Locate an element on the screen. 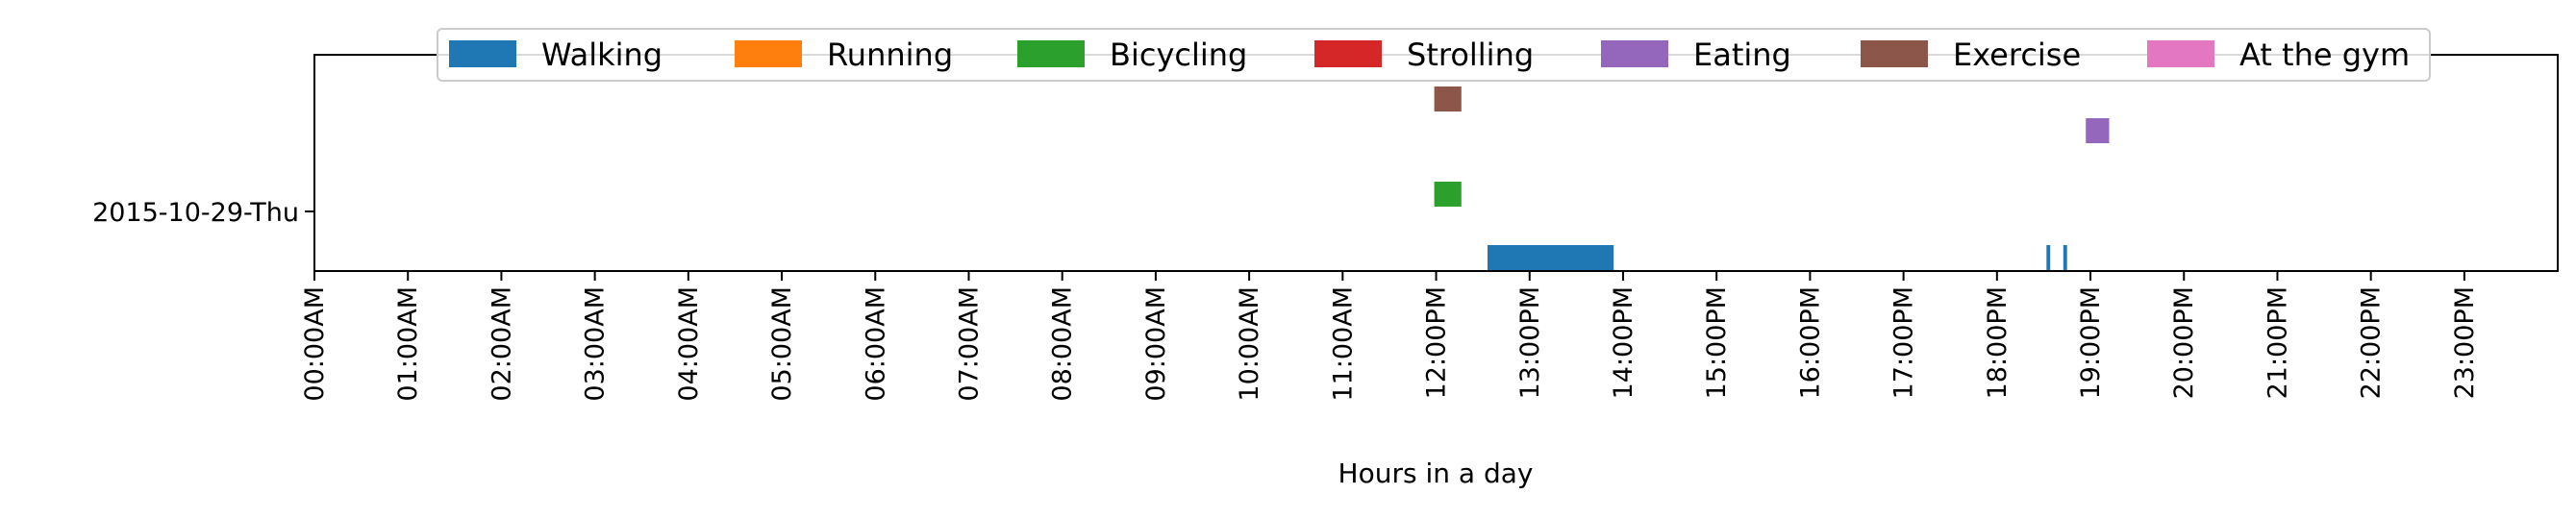  x-tick-label: 16:00PM is located at coordinates (1810, 342).